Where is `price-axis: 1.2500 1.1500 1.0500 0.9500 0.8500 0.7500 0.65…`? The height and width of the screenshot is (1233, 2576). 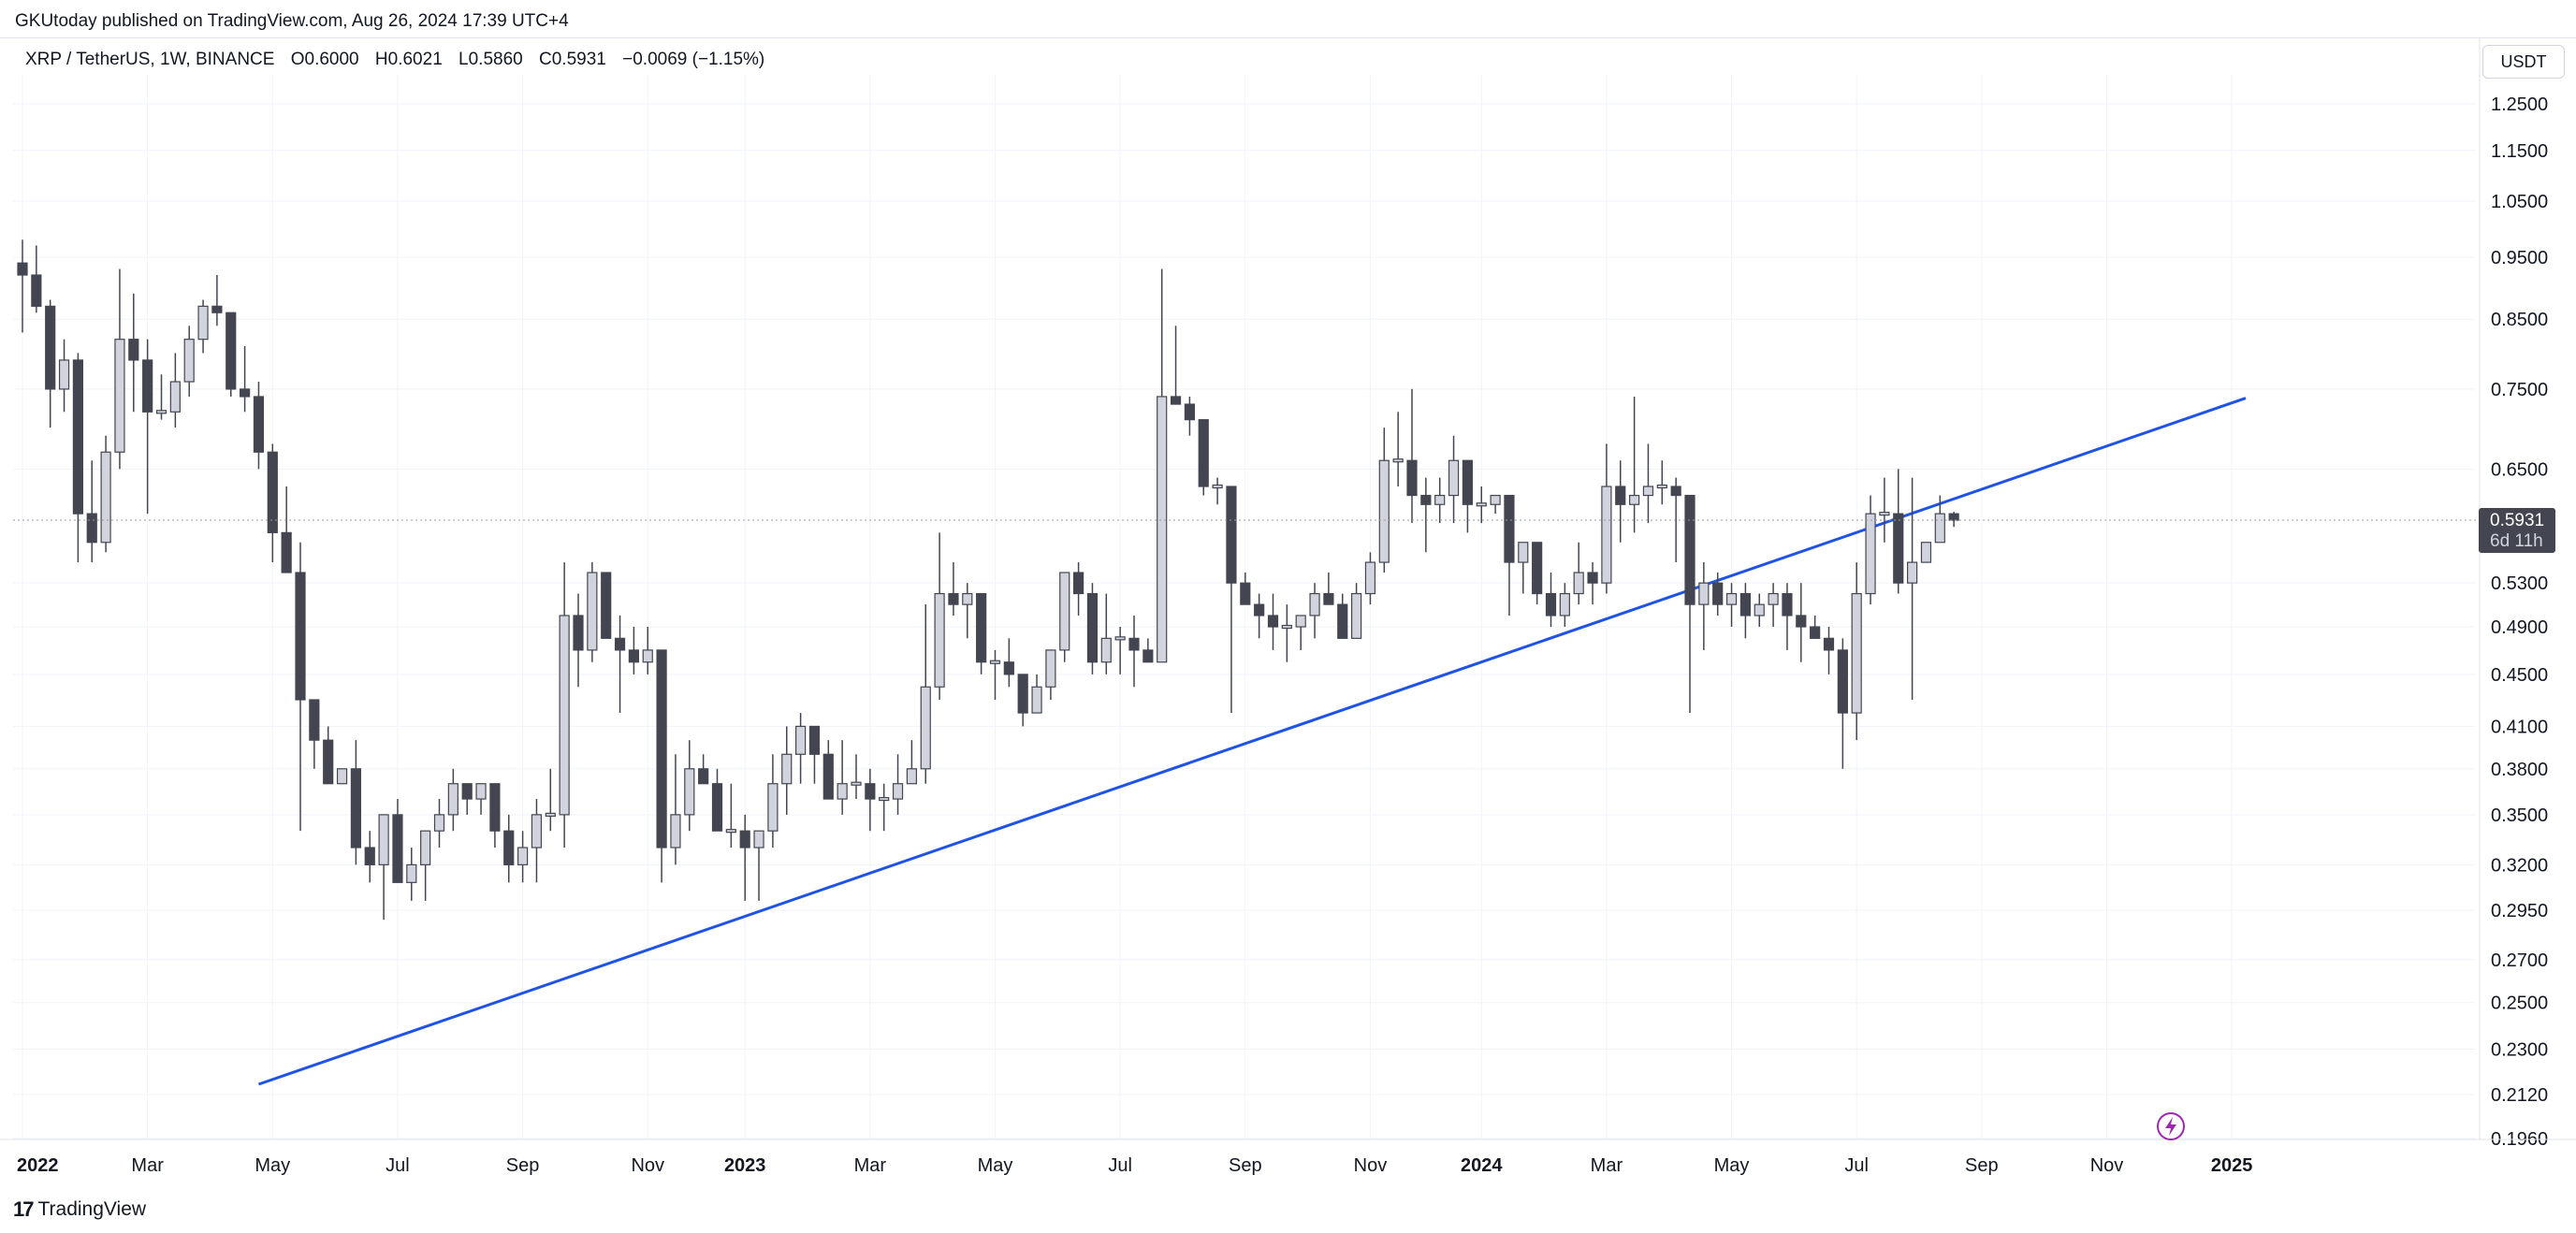
price-axis: 1.2500 1.1500 1.0500 0.9500 0.8500 0.7500 0.65… is located at coordinates (2519, 622).